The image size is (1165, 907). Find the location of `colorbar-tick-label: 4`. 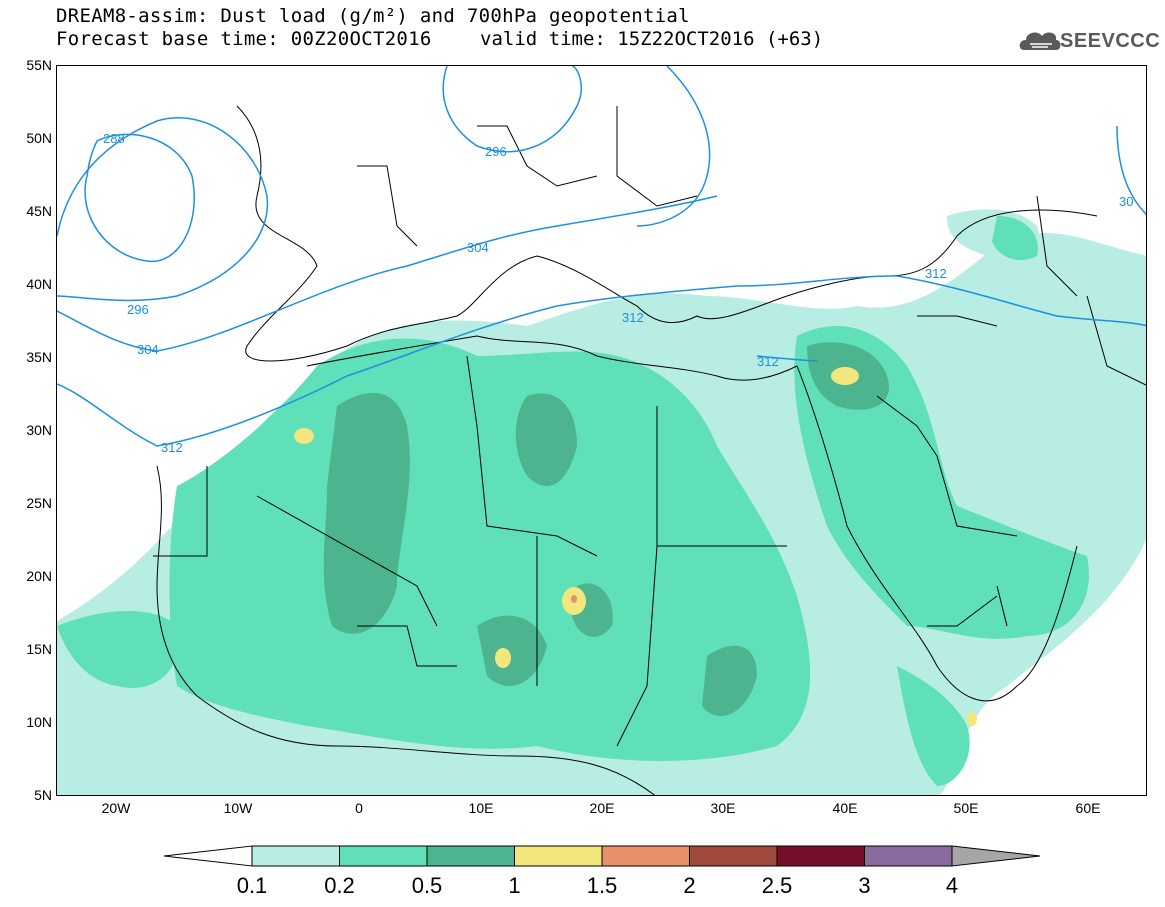

colorbar-tick-label: 4 is located at coordinates (952, 885).